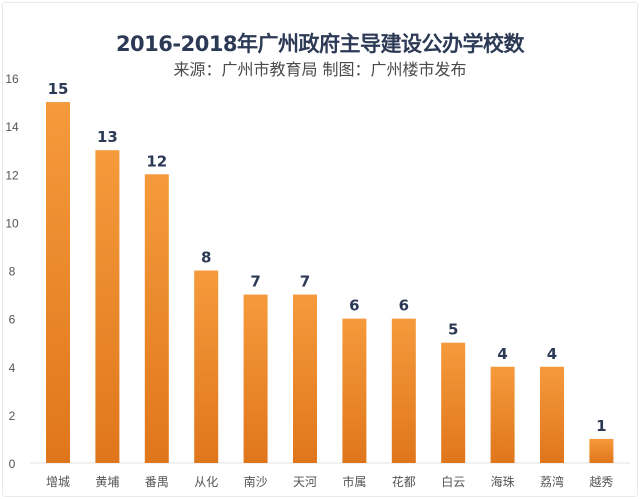 The width and height of the screenshot is (640, 499). What do you see at coordinates (601, 426) in the screenshot?
I see `data-label: 1` at bounding box center [601, 426].